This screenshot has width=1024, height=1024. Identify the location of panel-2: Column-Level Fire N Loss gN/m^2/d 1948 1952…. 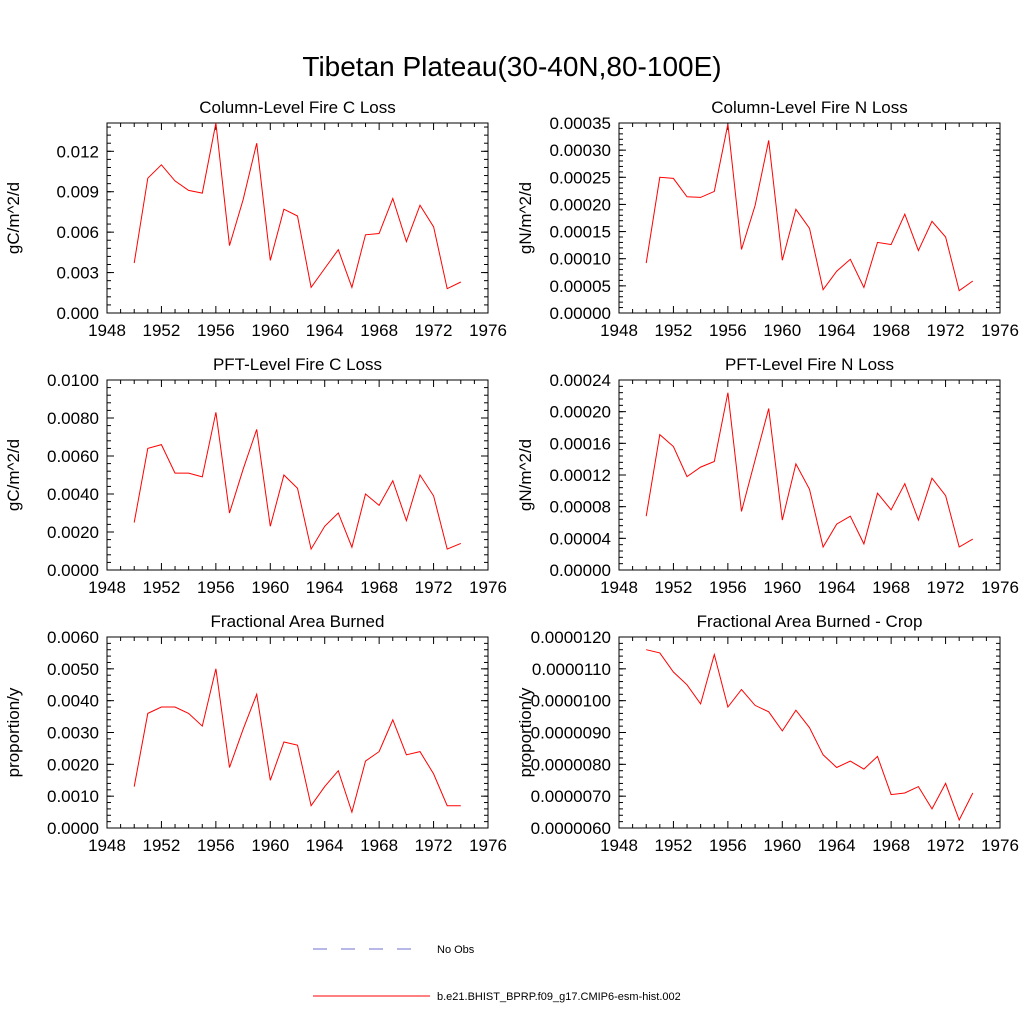
(767, 219).